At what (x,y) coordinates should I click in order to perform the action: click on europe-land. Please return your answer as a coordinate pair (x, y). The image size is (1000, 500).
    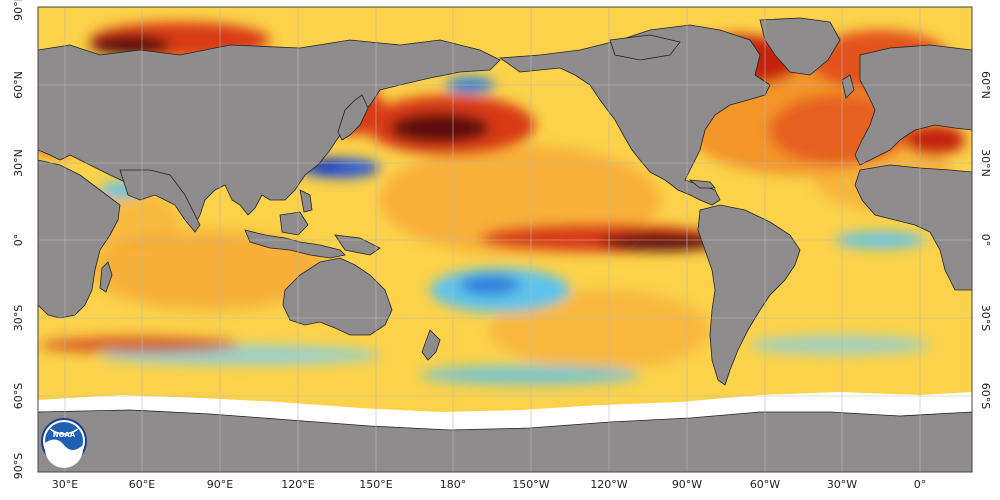
    Looking at the image, I should click on (913, 105).